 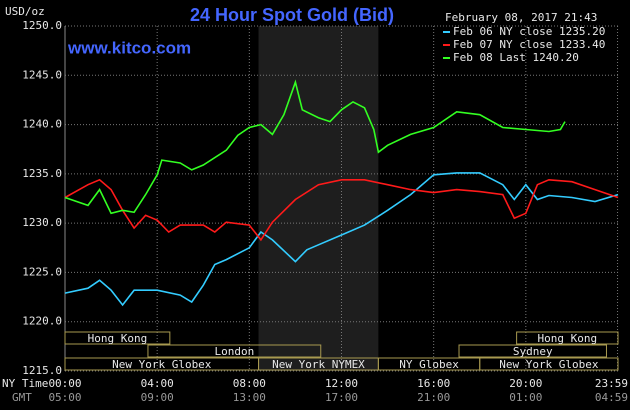 I want to click on x-tick-label: 00:00, so click(x=64, y=383).